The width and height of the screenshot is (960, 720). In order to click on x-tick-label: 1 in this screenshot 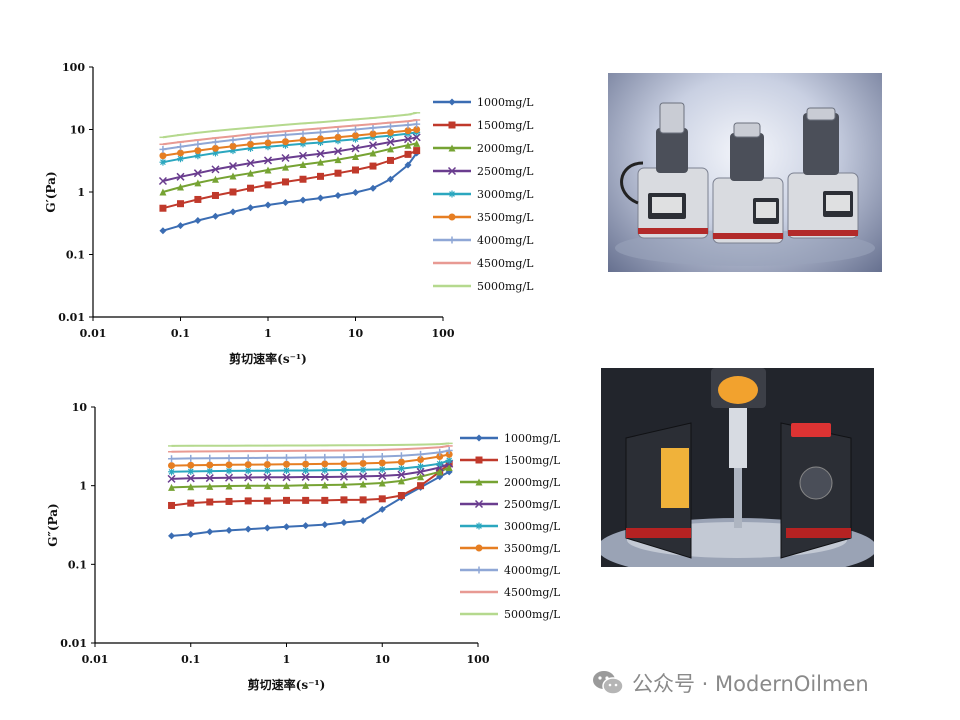, I will do `click(287, 659)`.